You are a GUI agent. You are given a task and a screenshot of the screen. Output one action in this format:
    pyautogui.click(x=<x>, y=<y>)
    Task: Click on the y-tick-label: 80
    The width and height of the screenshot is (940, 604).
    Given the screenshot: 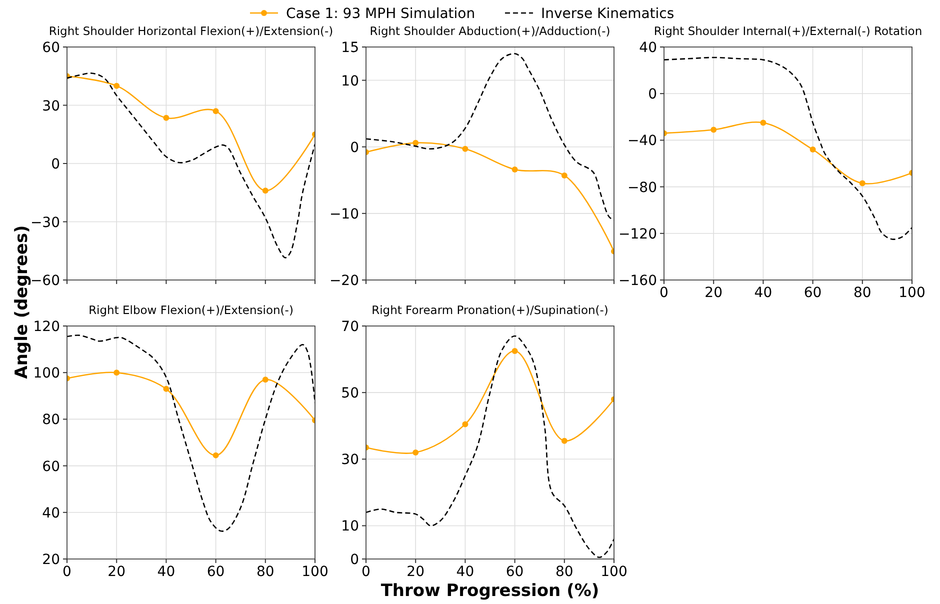 What is the action you would take?
    pyautogui.click(x=51, y=420)
    